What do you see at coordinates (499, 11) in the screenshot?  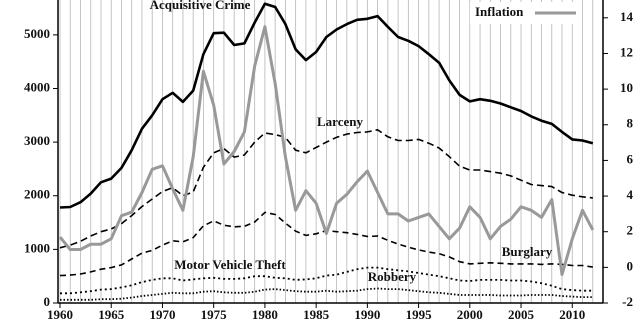 I see `legend-label: Inflation` at bounding box center [499, 11].